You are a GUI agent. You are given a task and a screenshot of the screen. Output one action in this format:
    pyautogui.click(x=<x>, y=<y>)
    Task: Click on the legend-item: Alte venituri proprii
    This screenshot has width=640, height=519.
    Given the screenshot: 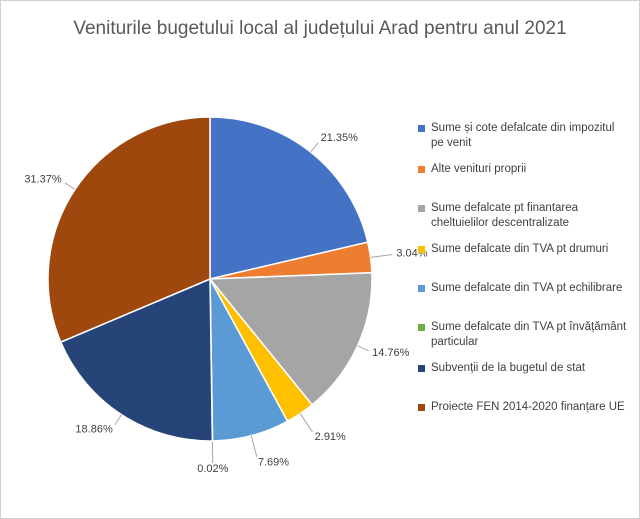 What is the action you would take?
    pyautogui.click(x=523, y=176)
    